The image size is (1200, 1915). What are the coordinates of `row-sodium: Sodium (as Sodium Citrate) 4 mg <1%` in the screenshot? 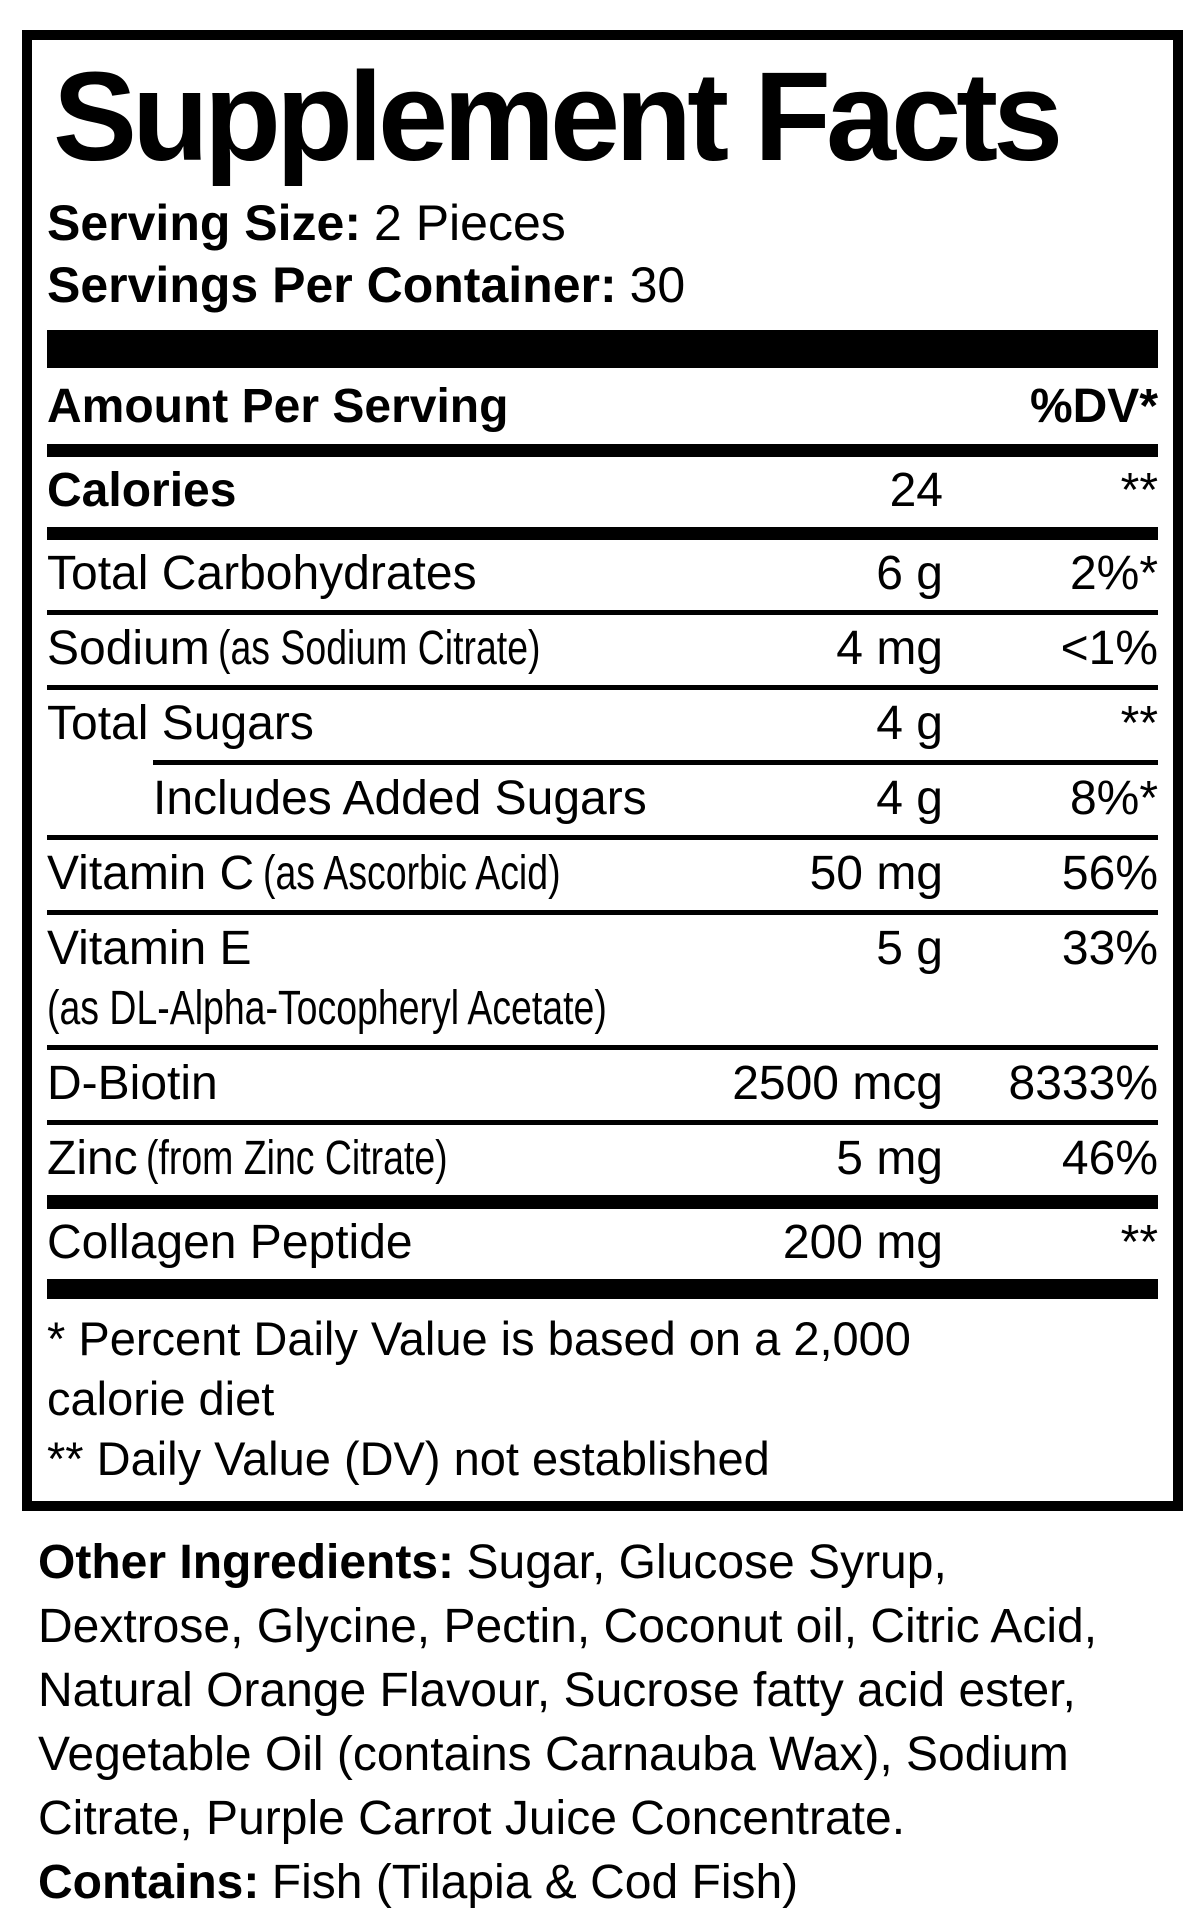 It's located at (602, 650).